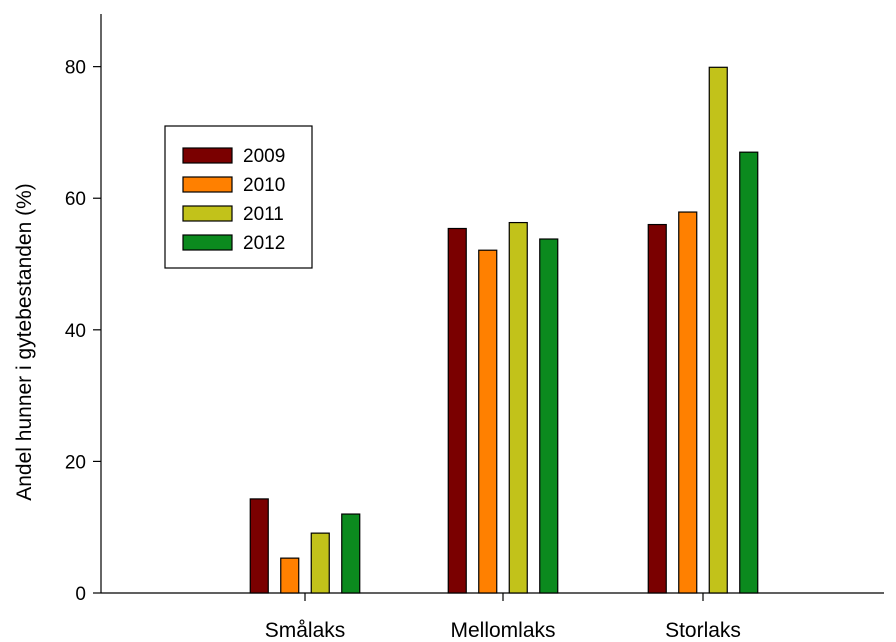  What do you see at coordinates (264, 185) in the screenshot?
I see `legend-label: 2010` at bounding box center [264, 185].